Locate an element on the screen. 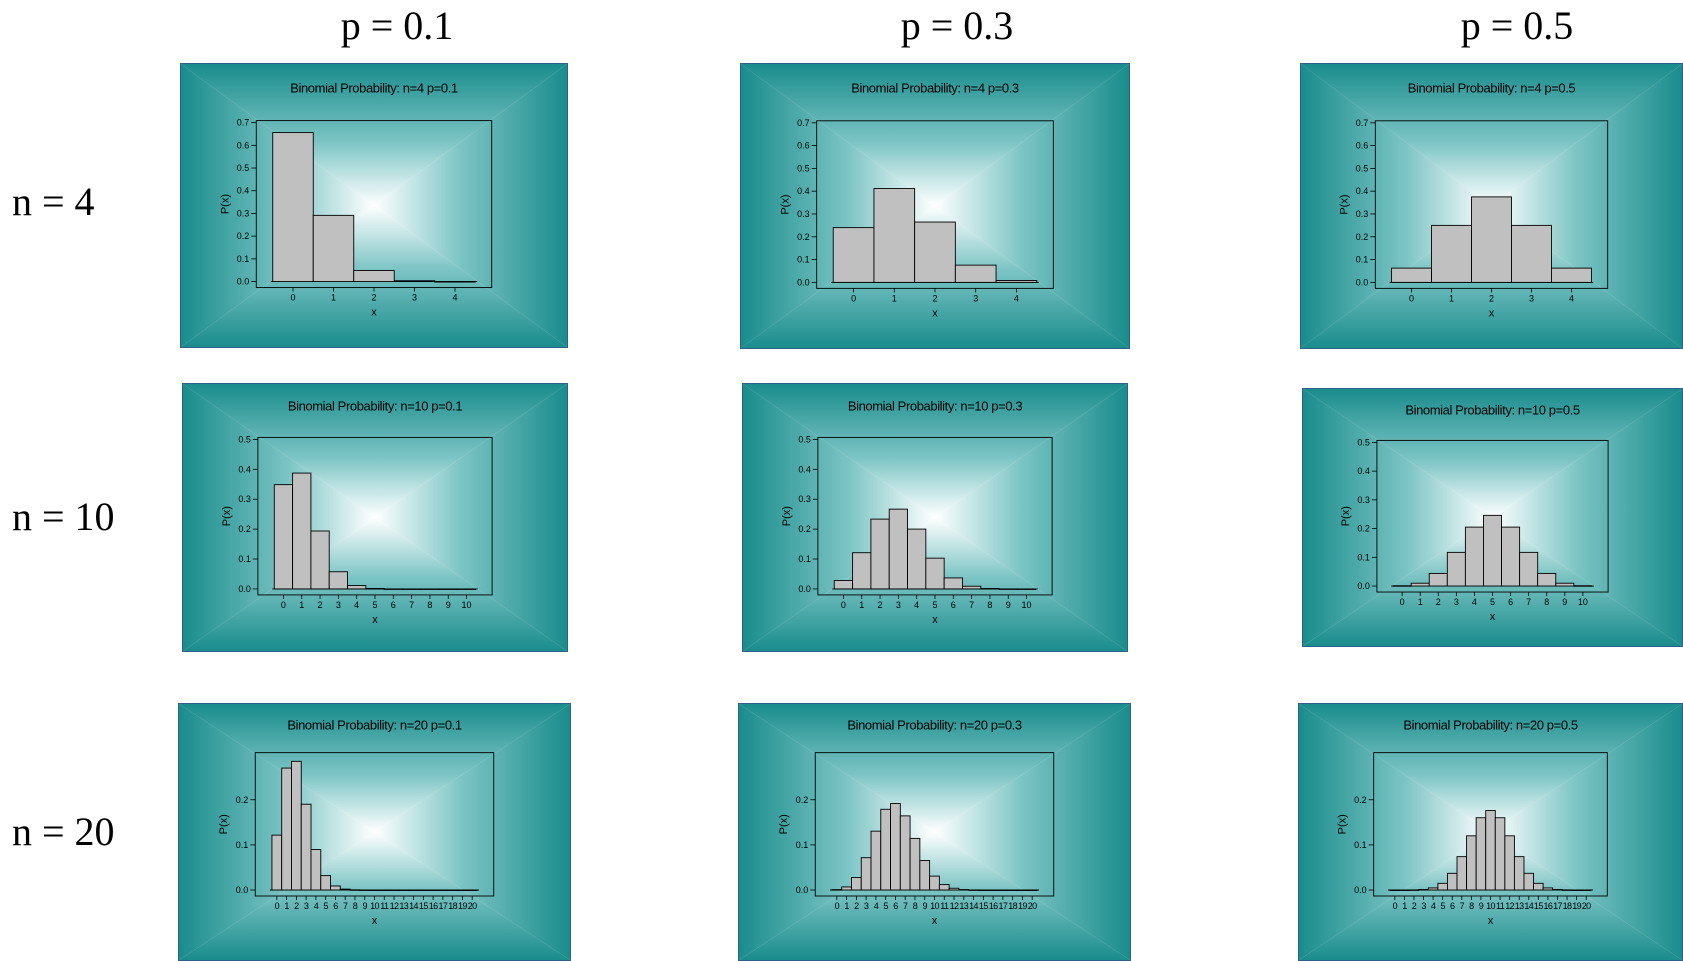 The image size is (1683, 961). x-tick-label: 20 is located at coordinates (472, 906).